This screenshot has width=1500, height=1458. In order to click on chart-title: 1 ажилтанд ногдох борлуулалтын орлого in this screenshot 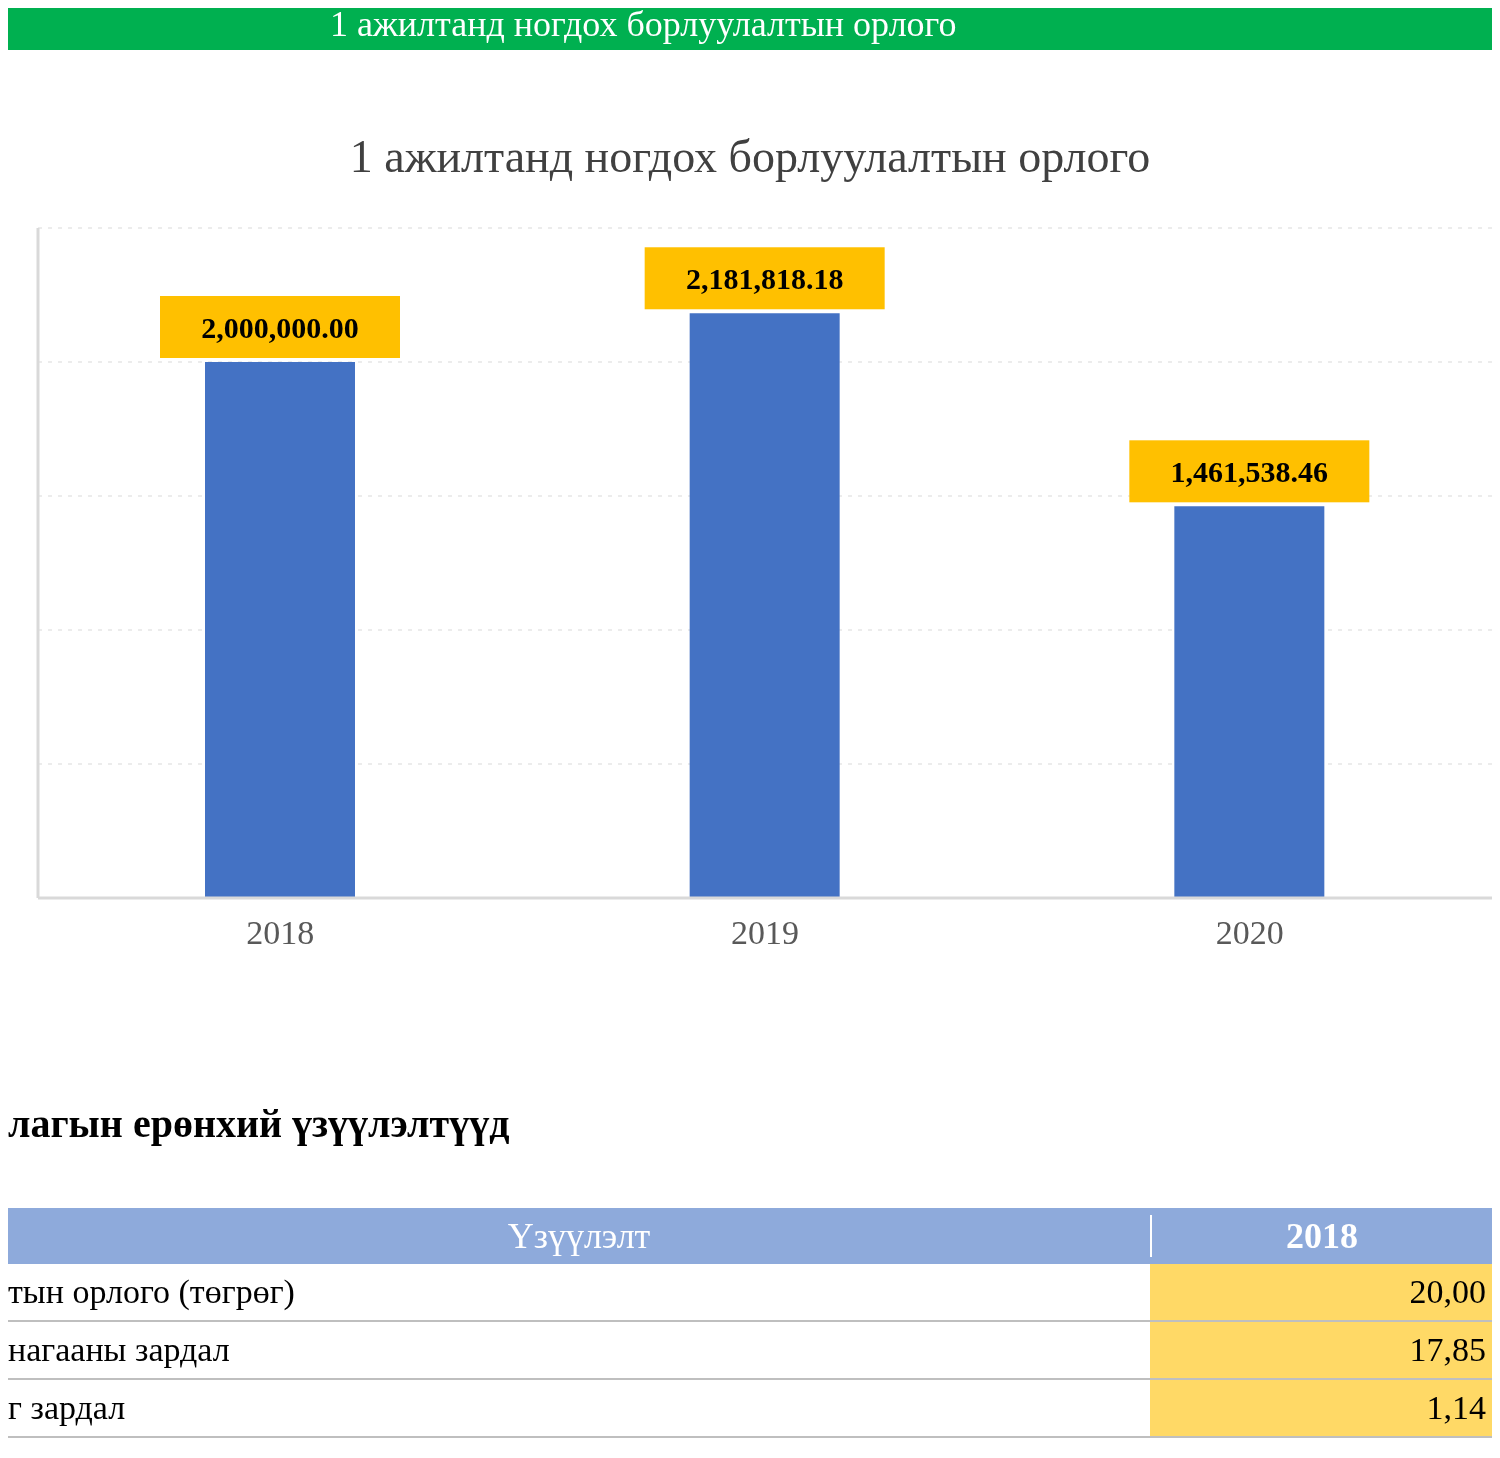, I will do `click(750, 156)`.